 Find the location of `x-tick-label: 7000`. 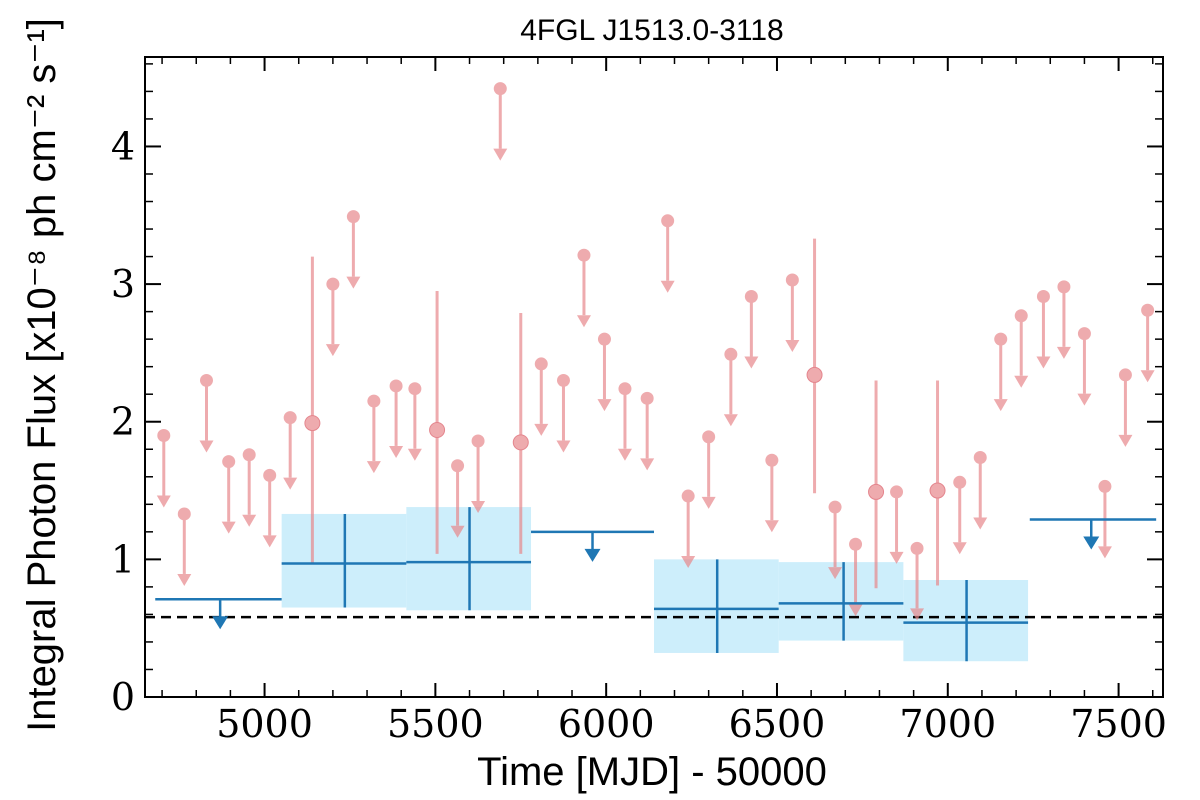

x-tick-label: 7000 is located at coordinates (947, 724).